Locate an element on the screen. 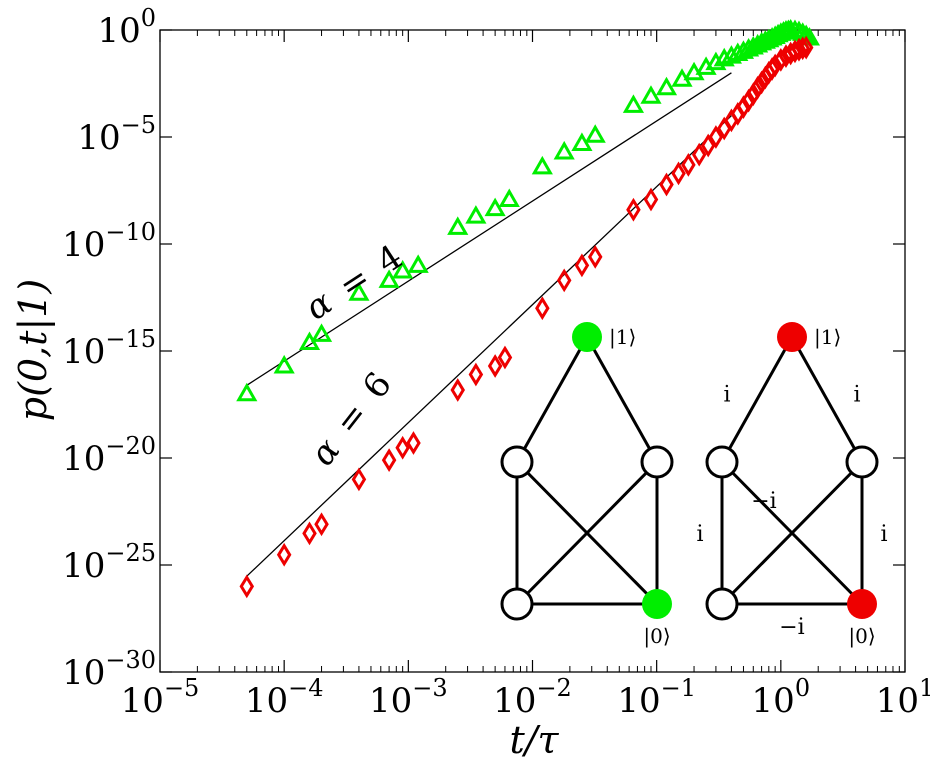  x-tick-label: 10⁻¹ is located at coordinates (656, 697).